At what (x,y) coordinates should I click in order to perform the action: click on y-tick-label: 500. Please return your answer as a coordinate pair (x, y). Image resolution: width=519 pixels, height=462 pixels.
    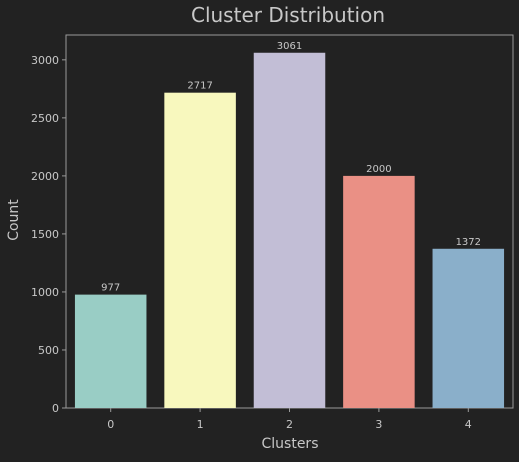
    Looking at the image, I should click on (48, 350).